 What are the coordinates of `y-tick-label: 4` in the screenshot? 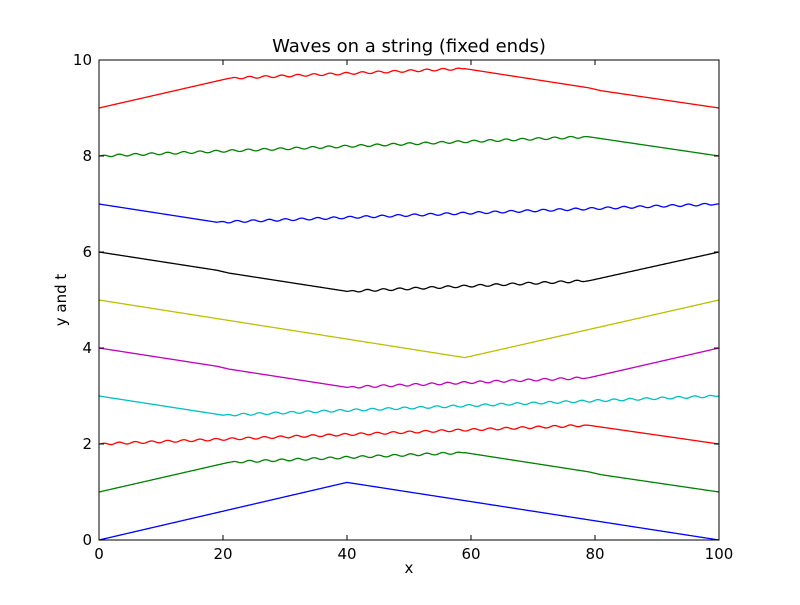 It's located at (87, 348).